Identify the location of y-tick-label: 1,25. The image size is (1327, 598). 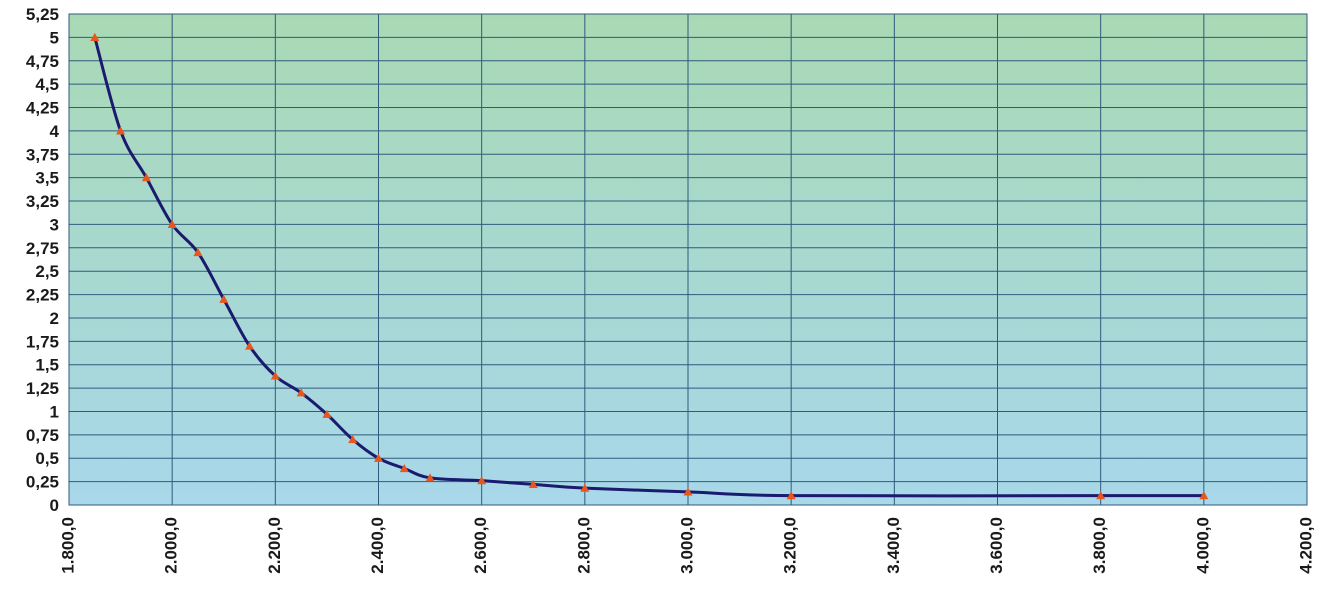
(42, 388).